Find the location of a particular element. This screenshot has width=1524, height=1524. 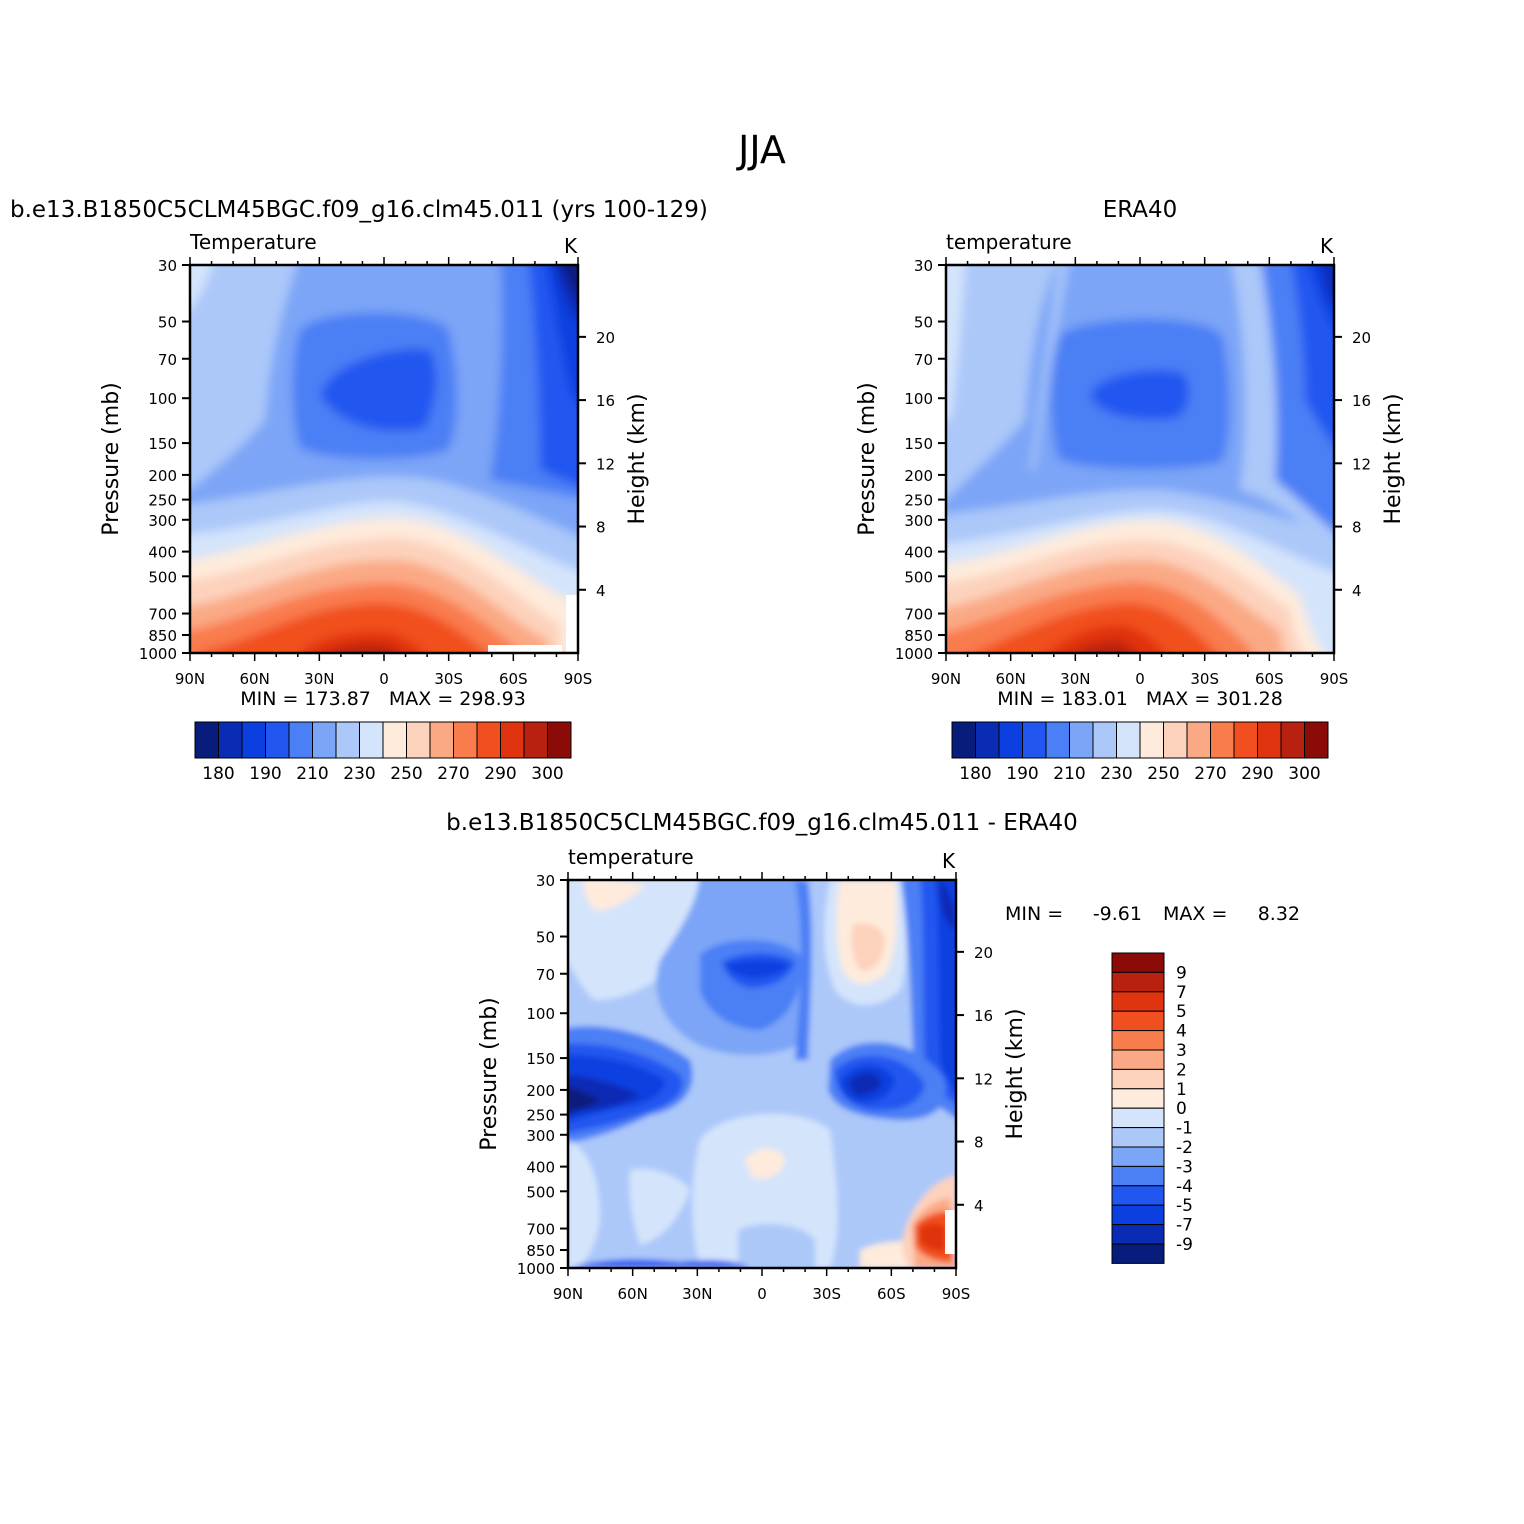

pressure-tick-label: 850 is located at coordinates (540, 1251).